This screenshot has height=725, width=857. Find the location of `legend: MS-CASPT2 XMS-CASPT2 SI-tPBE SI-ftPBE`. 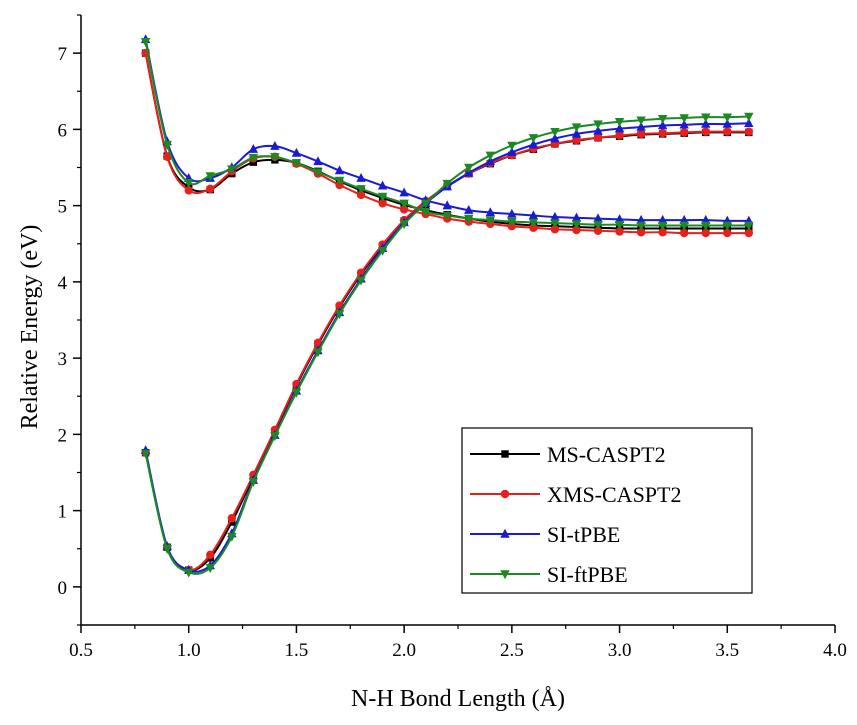

legend: MS-CASPT2 XMS-CASPT2 SI-tPBE SI-ftPBE is located at coordinates (607, 510).